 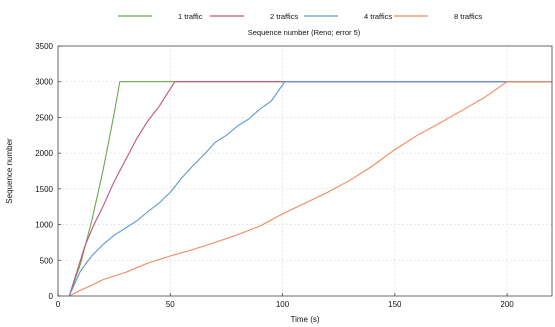 What do you see at coordinates (44, 153) in the screenshot?
I see `y-tick-label: 2000` at bounding box center [44, 153].